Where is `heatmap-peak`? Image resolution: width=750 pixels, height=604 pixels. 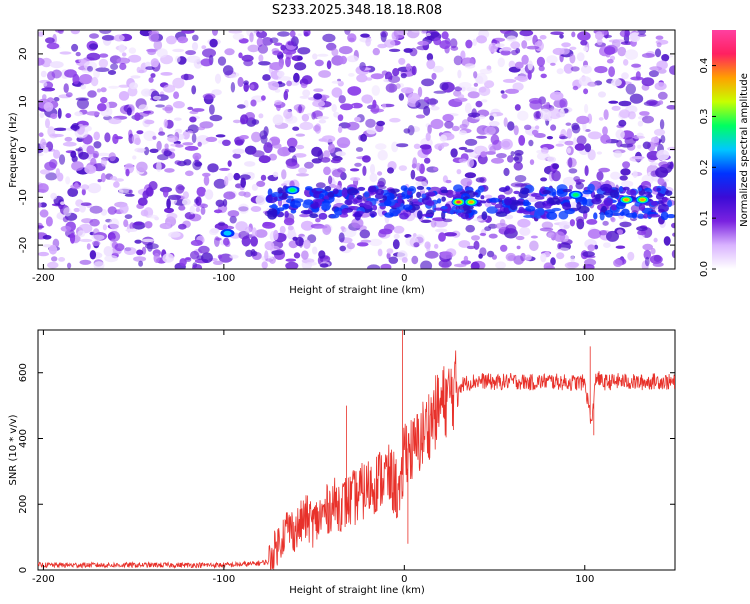 heatmap-peak is located at coordinates (458, 202).